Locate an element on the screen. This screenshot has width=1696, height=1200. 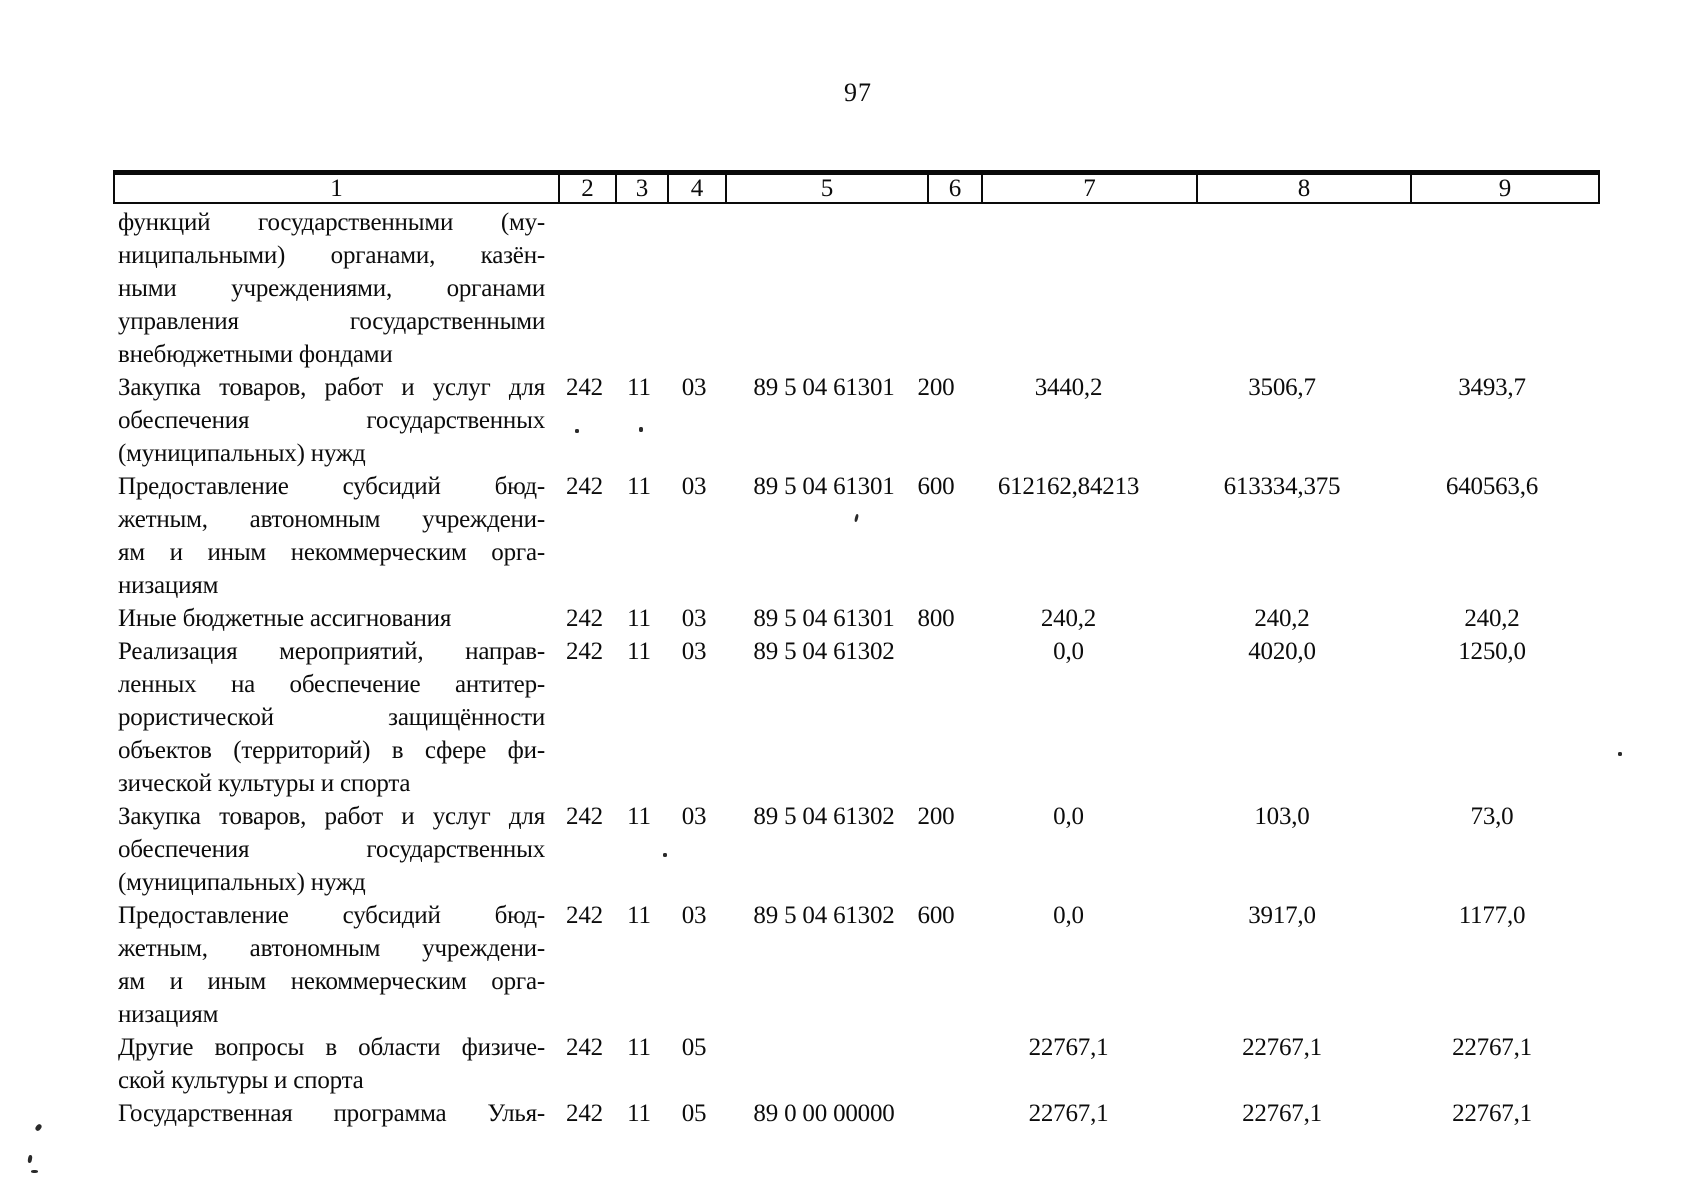
column-number-header: 9 is located at coordinates (1504, 189).